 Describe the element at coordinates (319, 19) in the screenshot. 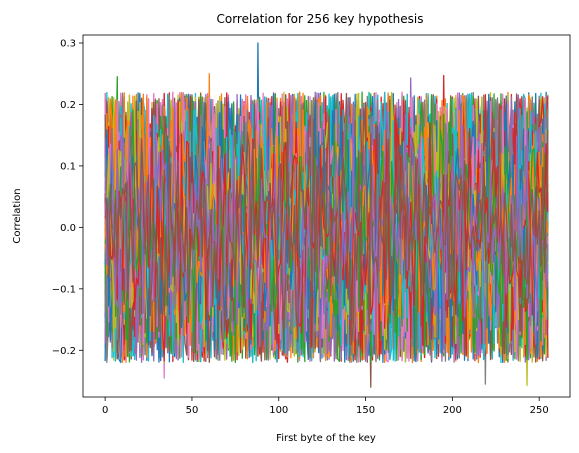

I see `chart-title: Correlation for 256 key hypothesis` at that location.